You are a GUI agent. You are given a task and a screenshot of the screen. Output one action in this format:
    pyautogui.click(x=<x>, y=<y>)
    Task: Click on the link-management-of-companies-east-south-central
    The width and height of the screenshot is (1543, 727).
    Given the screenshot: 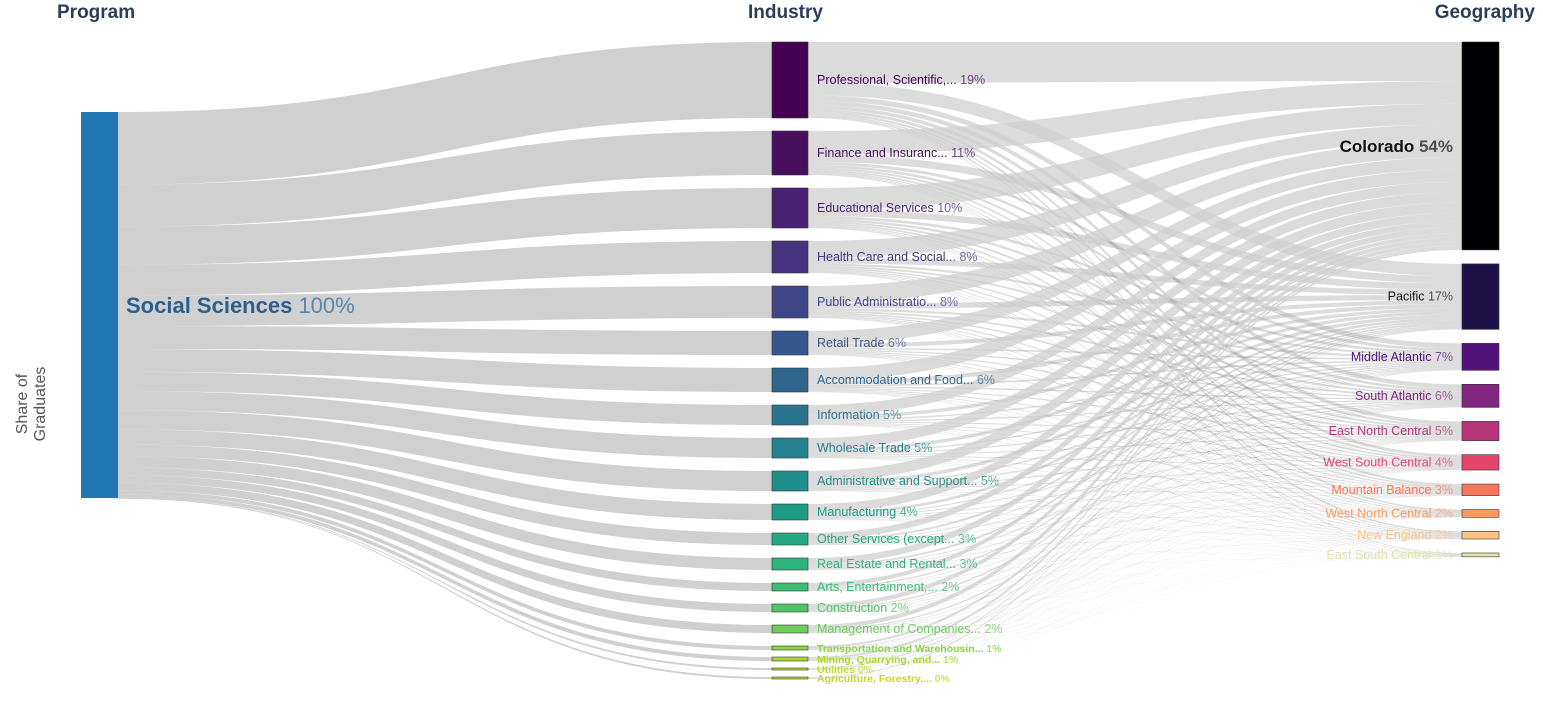 What is the action you would take?
    pyautogui.click(x=1135, y=594)
    